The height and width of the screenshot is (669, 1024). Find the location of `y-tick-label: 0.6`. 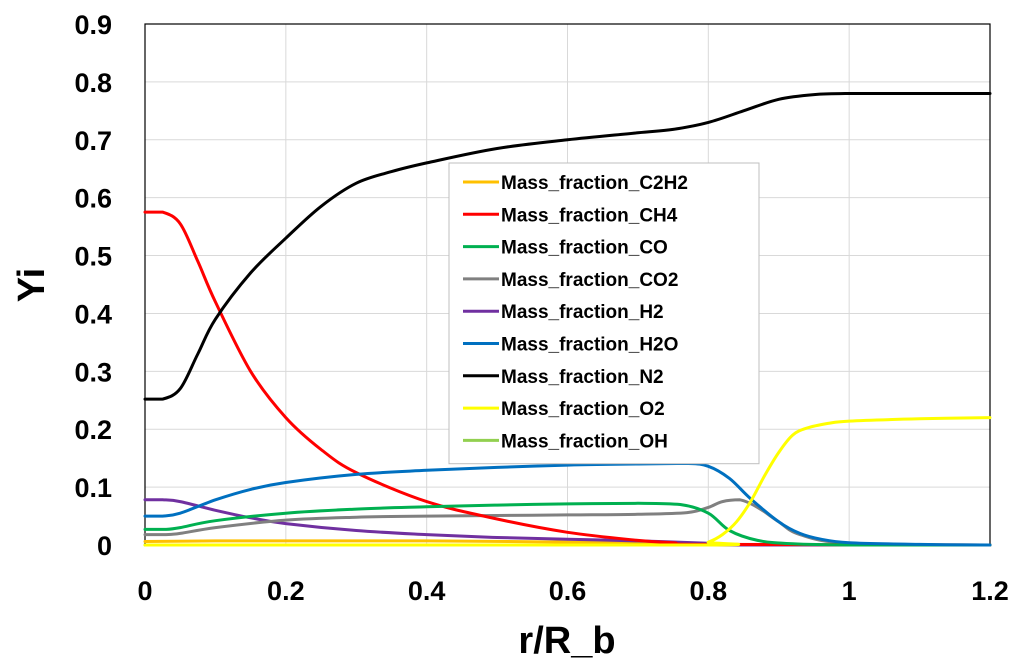

y-tick-label: 0.6 is located at coordinates (93, 199).